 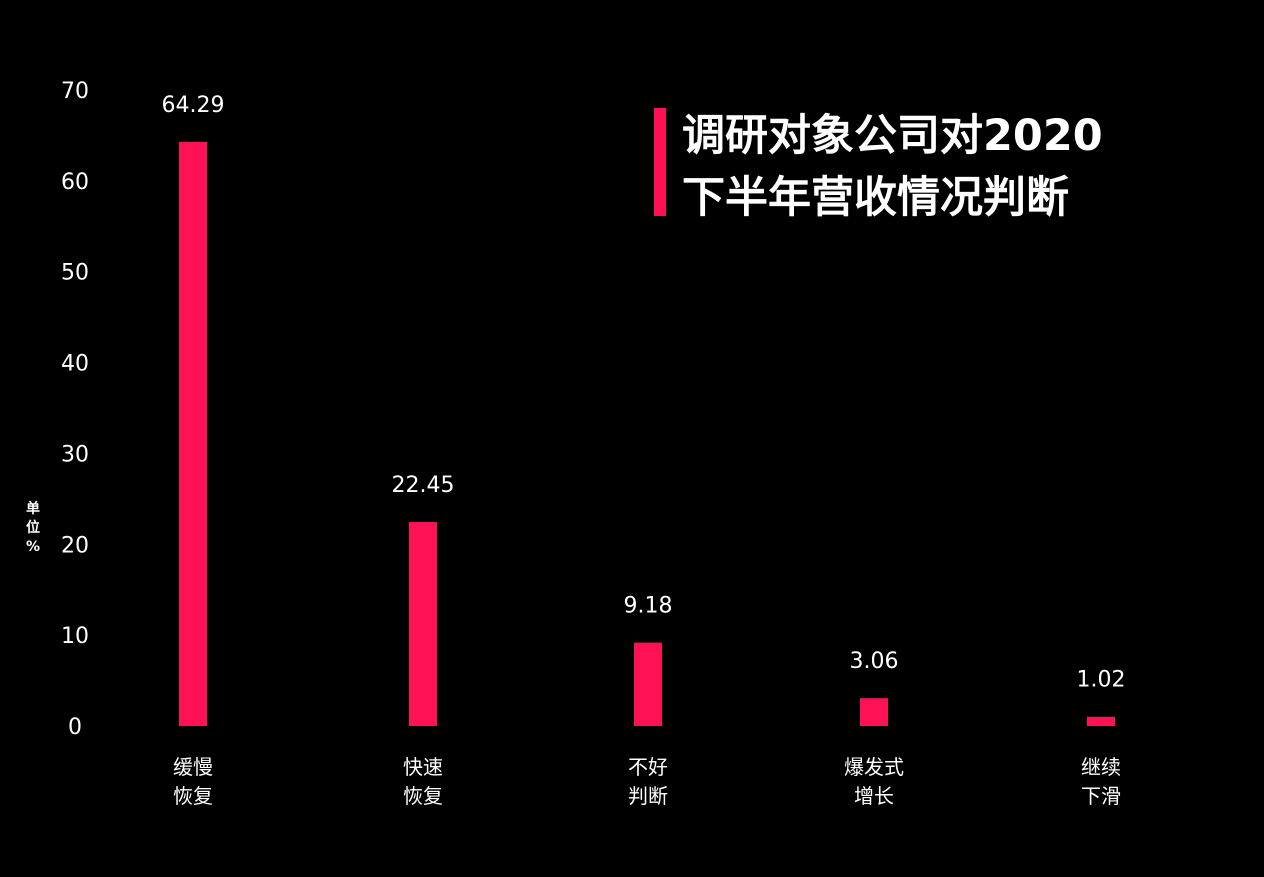 What do you see at coordinates (892, 136) in the screenshot?
I see `chart-title-line-1: 调研对象公司对2020` at bounding box center [892, 136].